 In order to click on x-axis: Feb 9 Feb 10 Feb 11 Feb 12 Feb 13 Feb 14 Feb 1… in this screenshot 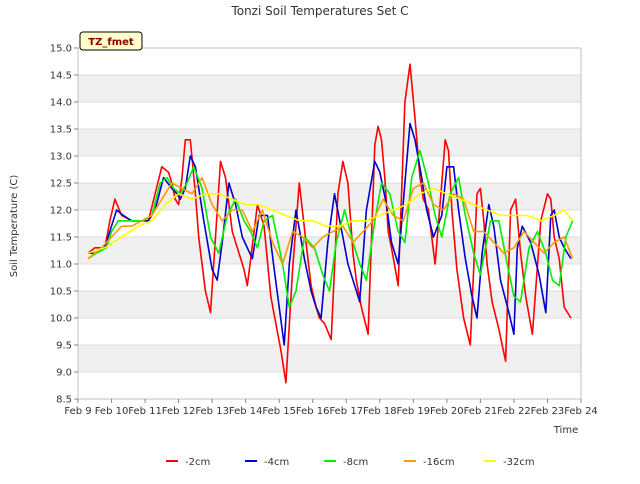, I will do `click(331, 408)`.